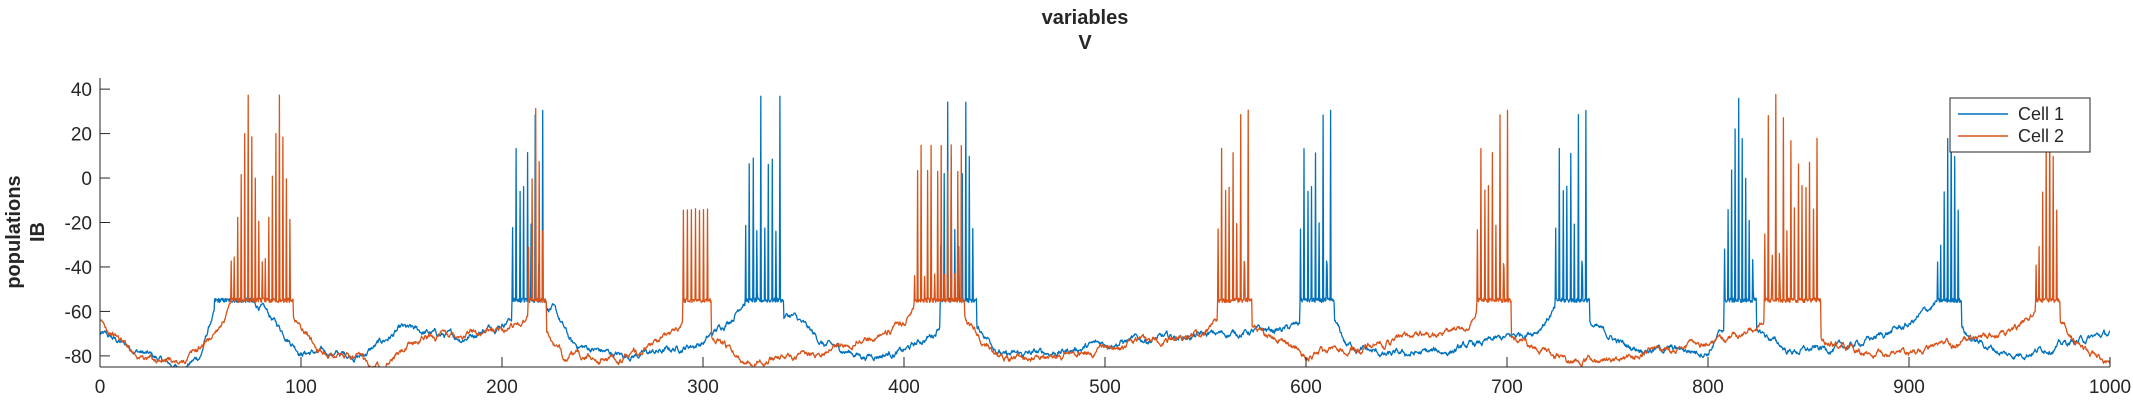 The image size is (2133, 400). What do you see at coordinates (86, 179) in the screenshot?
I see `y-tick-label: 0` at bounding box center [86, 179].